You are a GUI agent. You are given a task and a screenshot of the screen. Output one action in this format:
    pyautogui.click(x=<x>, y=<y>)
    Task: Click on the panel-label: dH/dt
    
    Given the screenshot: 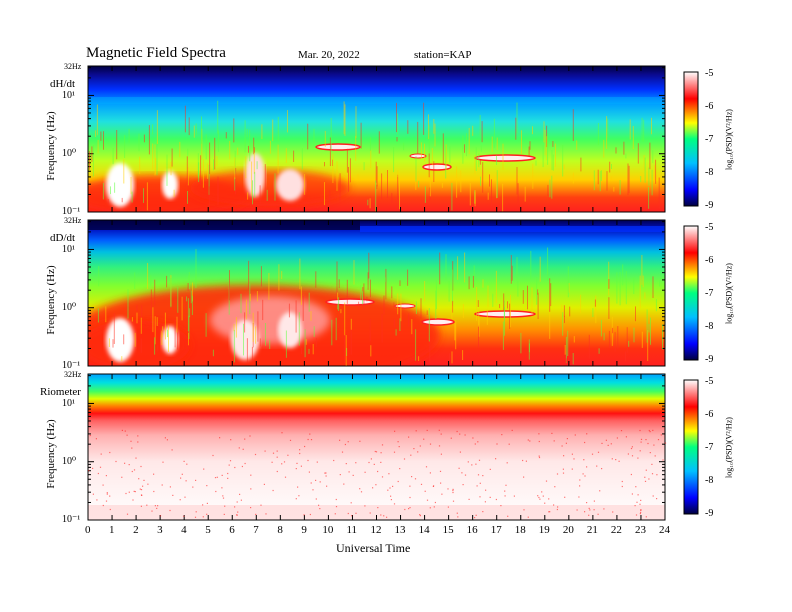 What is the action you would take?
    pyautogui.click(x=63, y=84)
    